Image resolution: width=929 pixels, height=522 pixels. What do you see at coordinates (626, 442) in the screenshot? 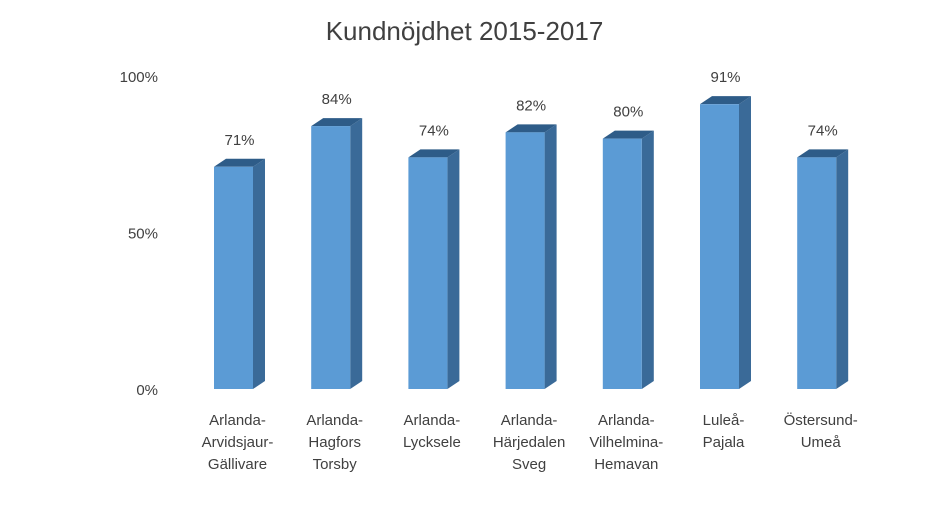
I see `x-tick-label: Arlanda-Vilhelmina-Hemavan` at bounding box center [626, 442].